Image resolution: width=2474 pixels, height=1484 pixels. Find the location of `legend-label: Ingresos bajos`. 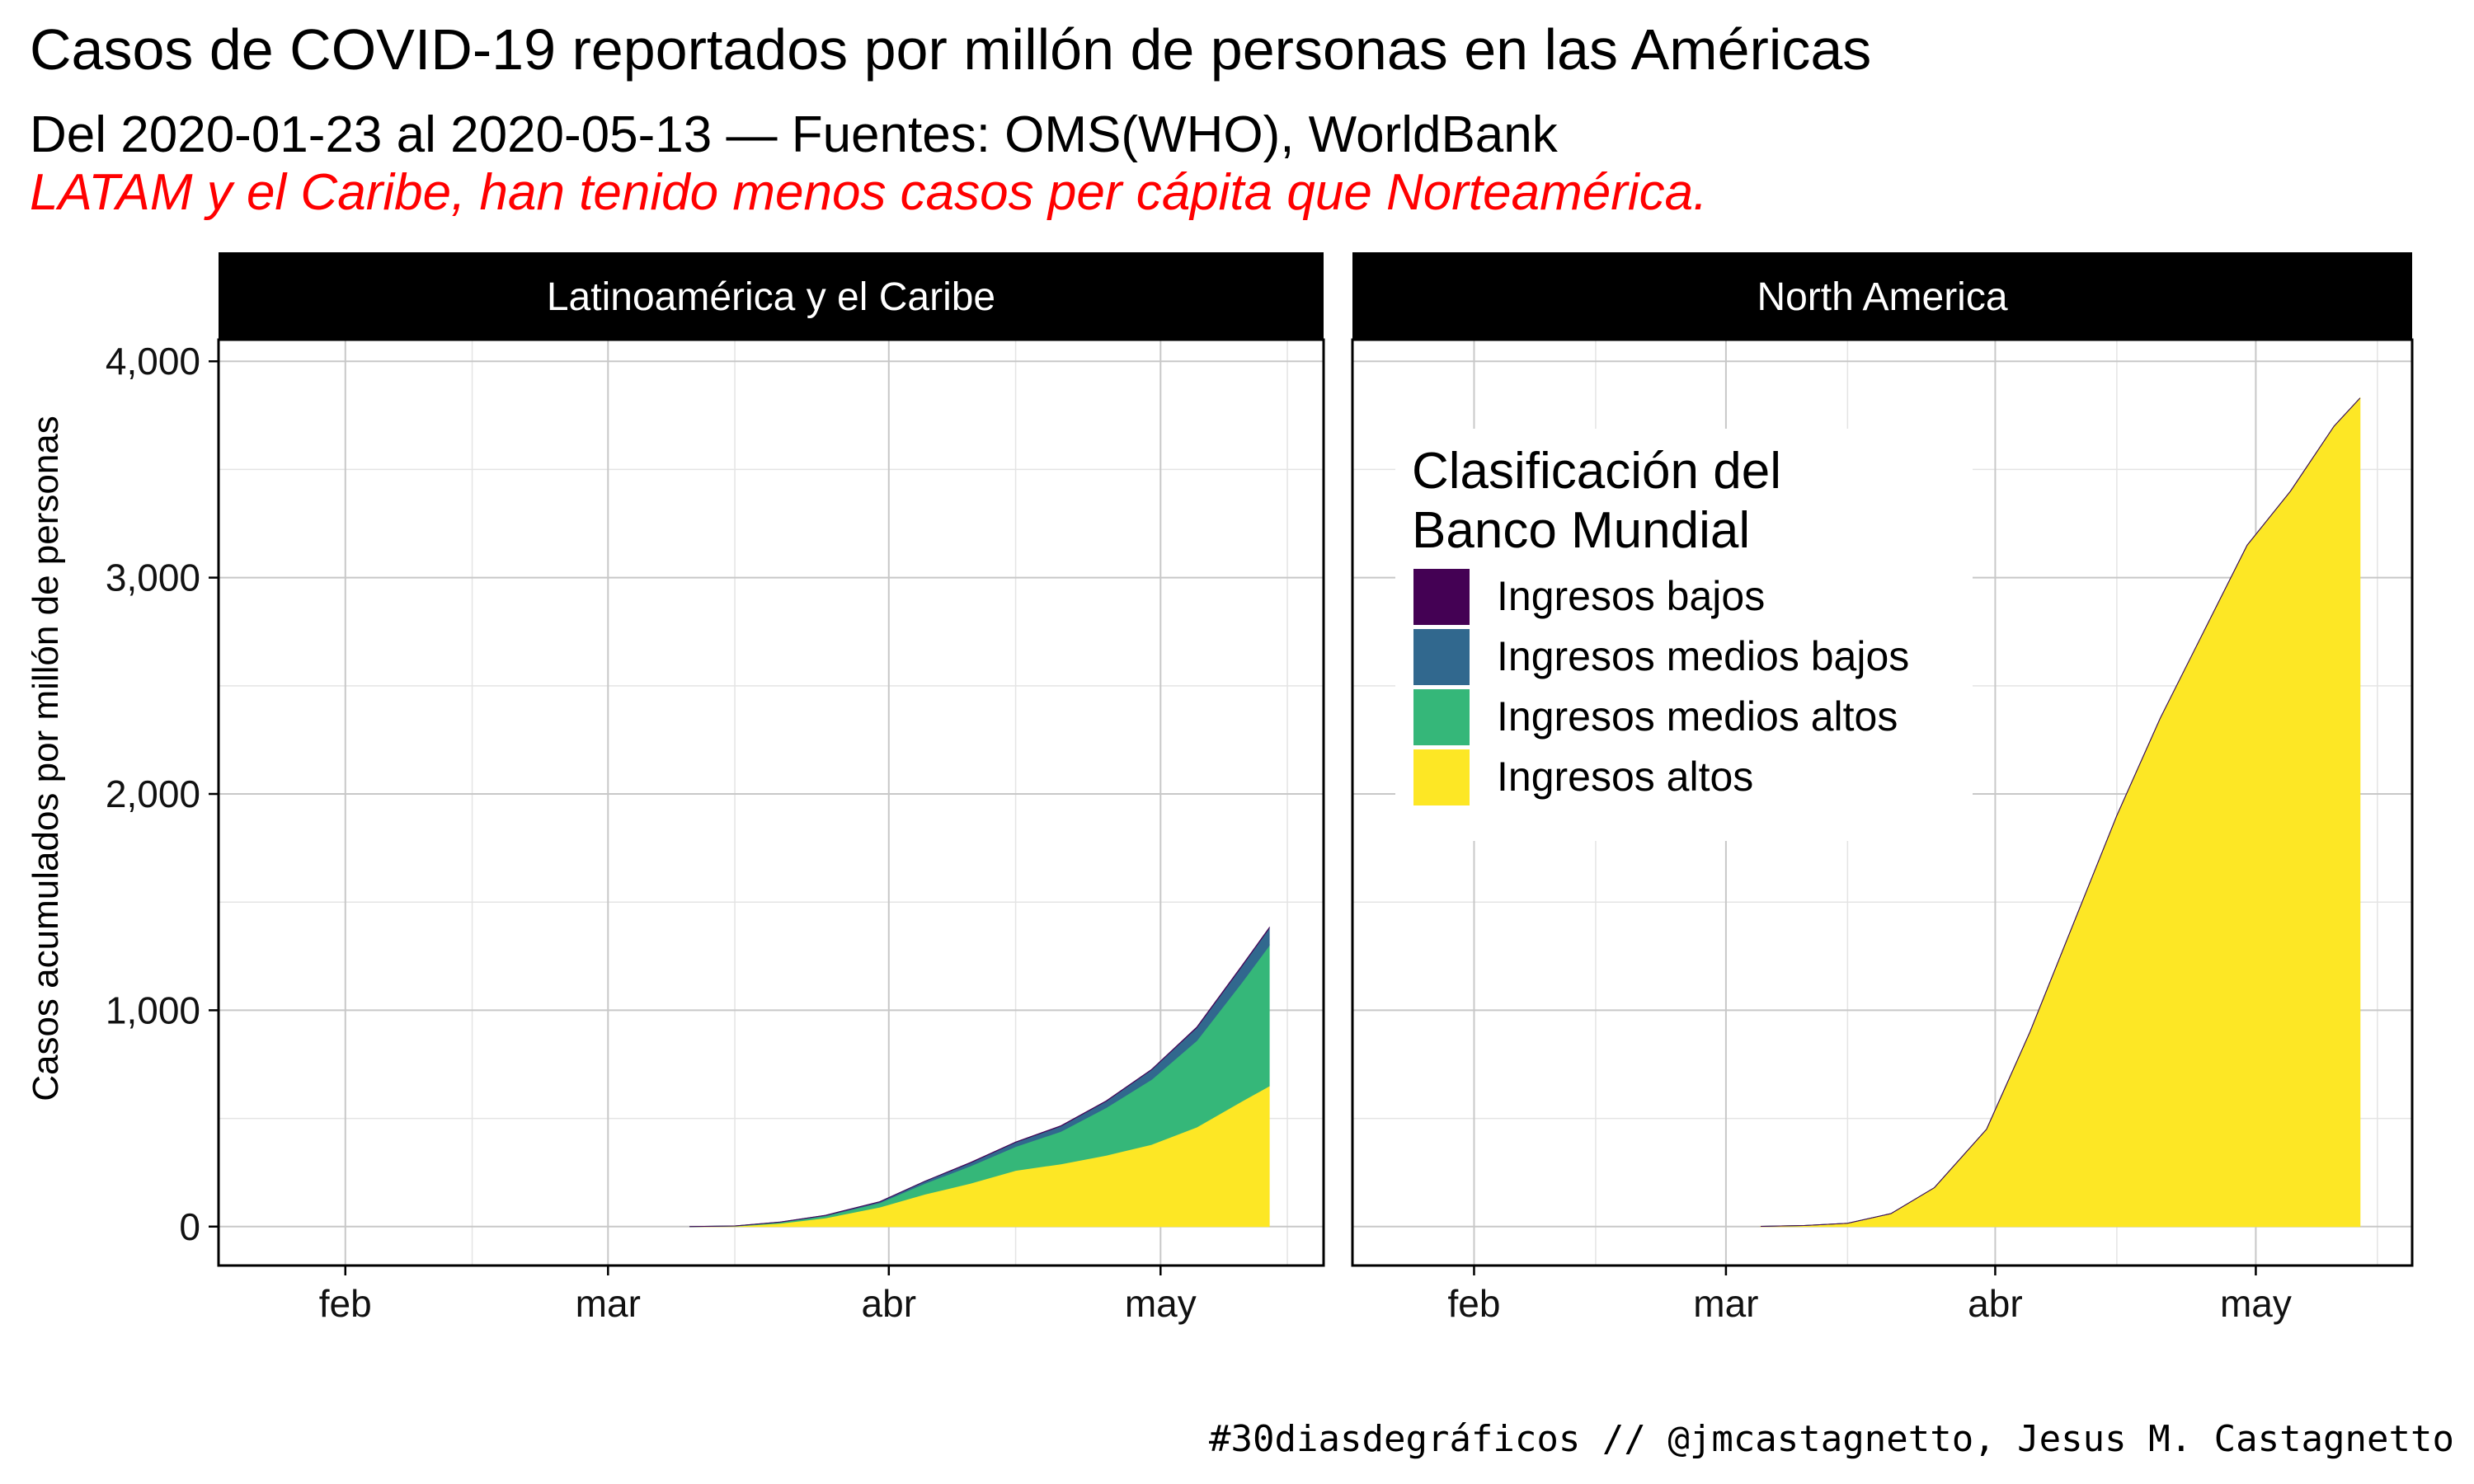

legend-label: Ingresos bajos is located at coordinates (1631, 596).